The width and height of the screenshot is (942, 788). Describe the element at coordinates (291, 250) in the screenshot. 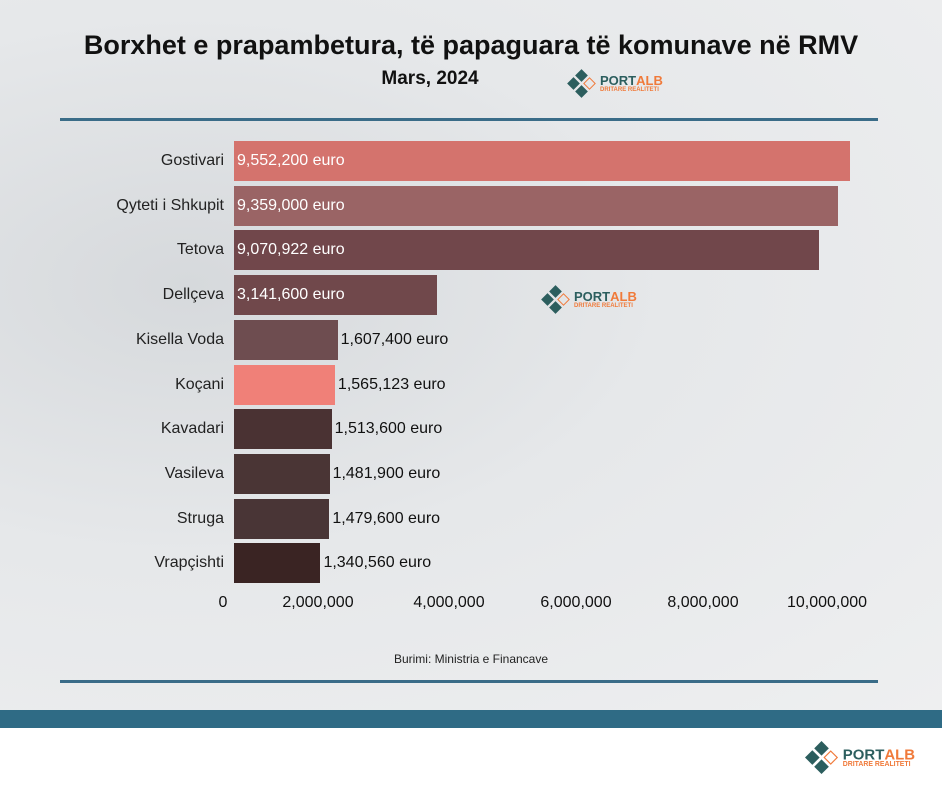

I see `value-label: 9,070,922 euro` at that location.